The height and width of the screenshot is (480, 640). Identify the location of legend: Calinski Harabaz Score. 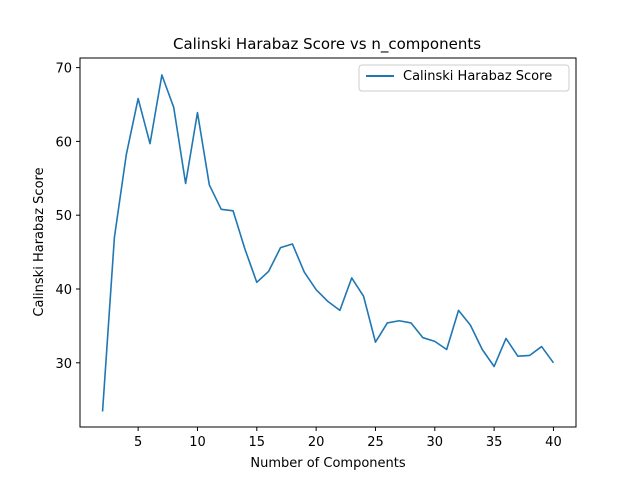
(464, 78).